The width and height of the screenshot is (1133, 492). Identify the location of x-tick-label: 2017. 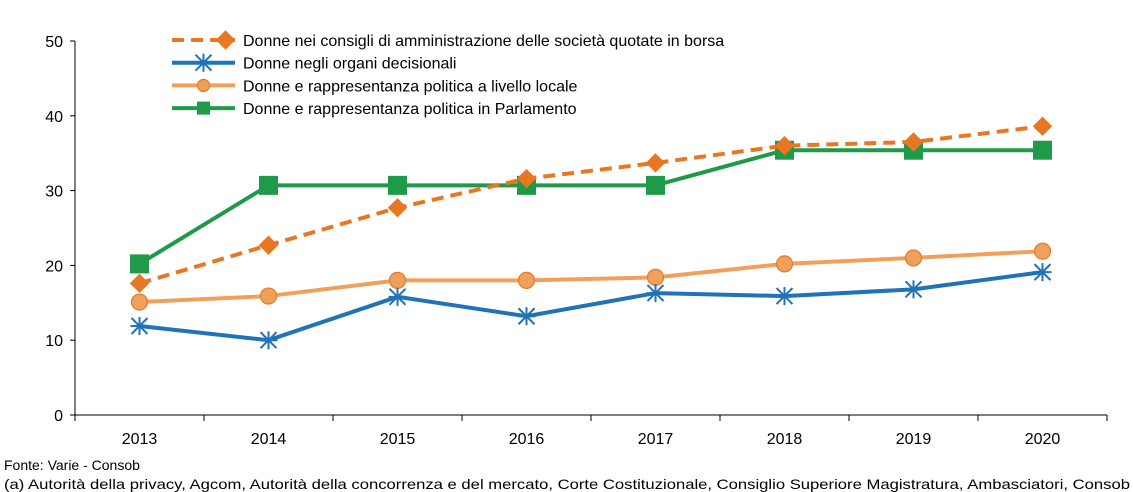
(656, 439).